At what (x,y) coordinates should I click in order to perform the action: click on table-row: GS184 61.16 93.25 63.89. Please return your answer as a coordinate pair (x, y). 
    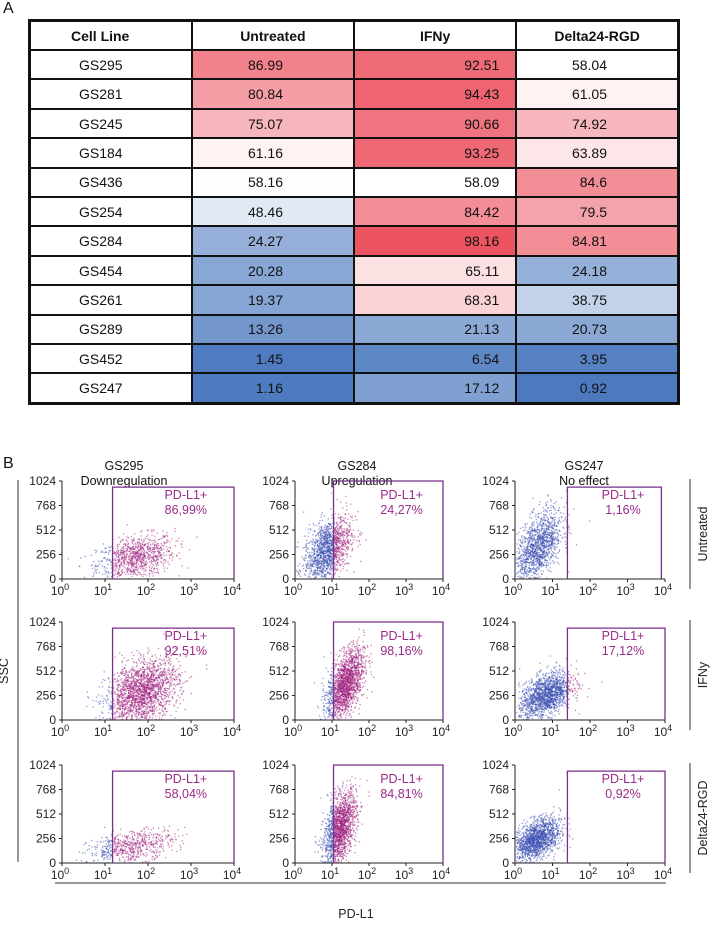
    Looking at the image, I should click on (354, 153).